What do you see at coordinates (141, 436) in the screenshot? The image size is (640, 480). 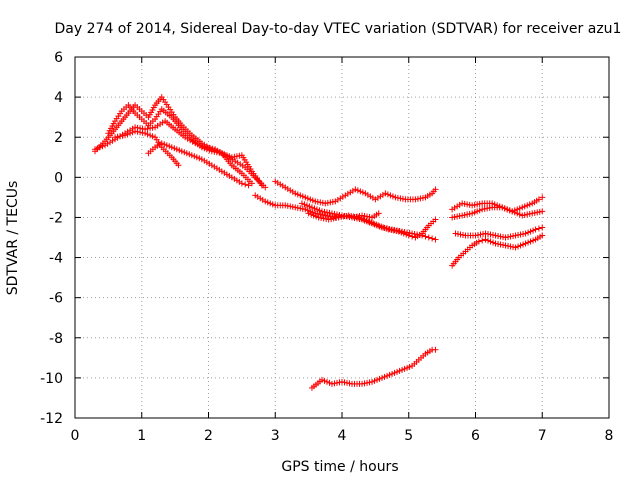 I see `x-tick-label: 1` at bounding box center [141, 436].